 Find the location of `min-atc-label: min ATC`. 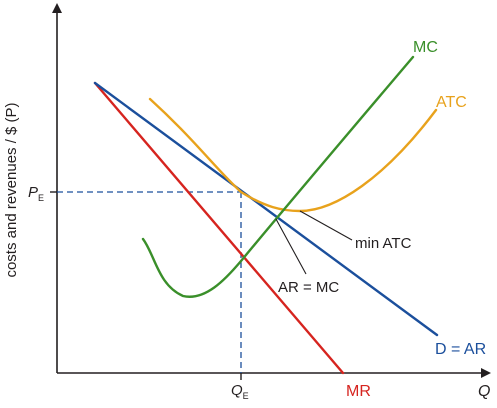

min-atc-label: min ATC is located at coordinates (383, 243).